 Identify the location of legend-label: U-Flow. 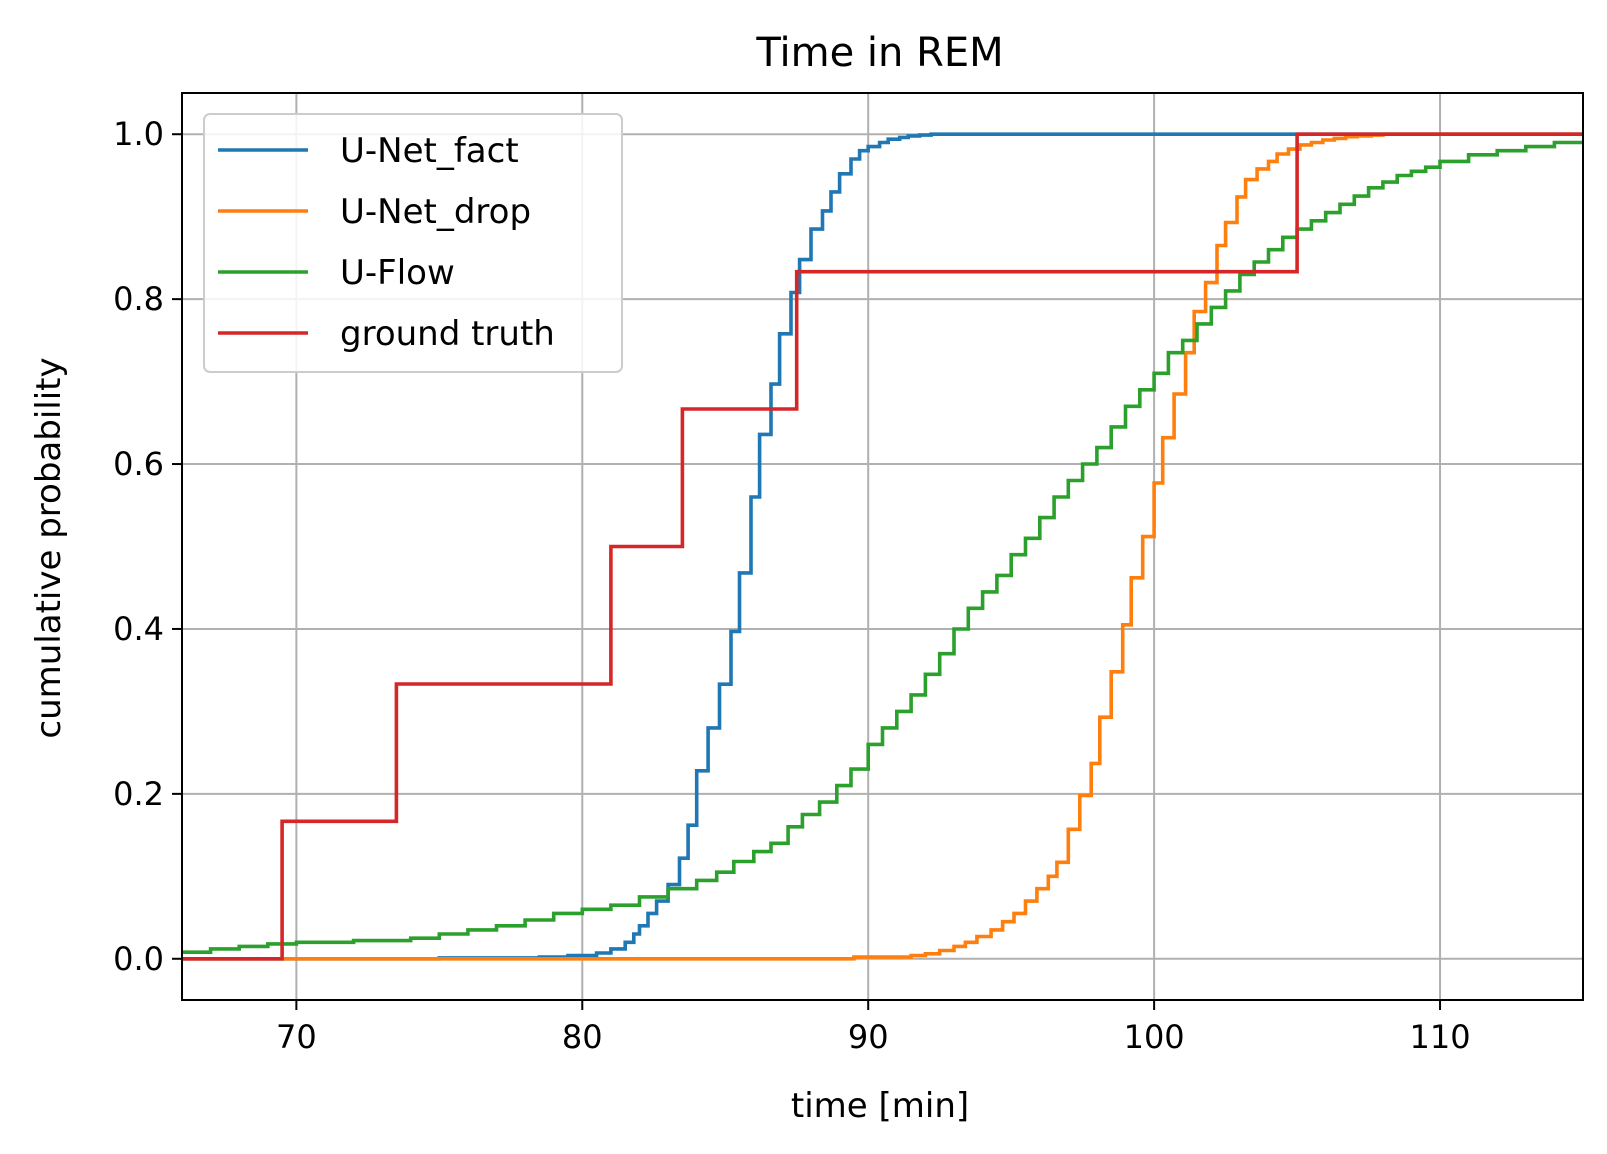
(397, 273).